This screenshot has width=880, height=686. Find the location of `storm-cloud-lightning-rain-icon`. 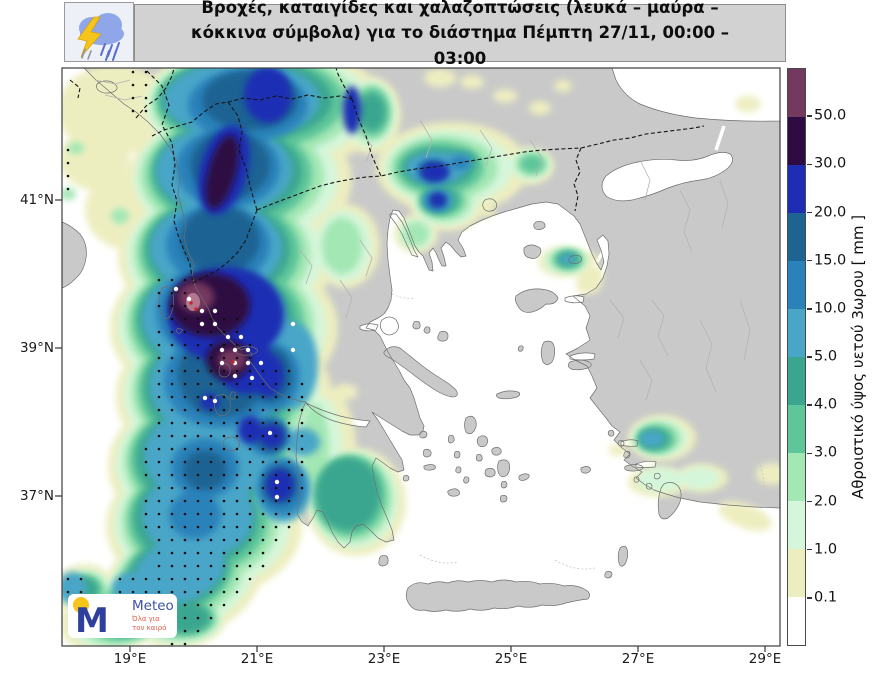

storm-cloud-lightning-rain-icon is located at coordinates (99, 32).